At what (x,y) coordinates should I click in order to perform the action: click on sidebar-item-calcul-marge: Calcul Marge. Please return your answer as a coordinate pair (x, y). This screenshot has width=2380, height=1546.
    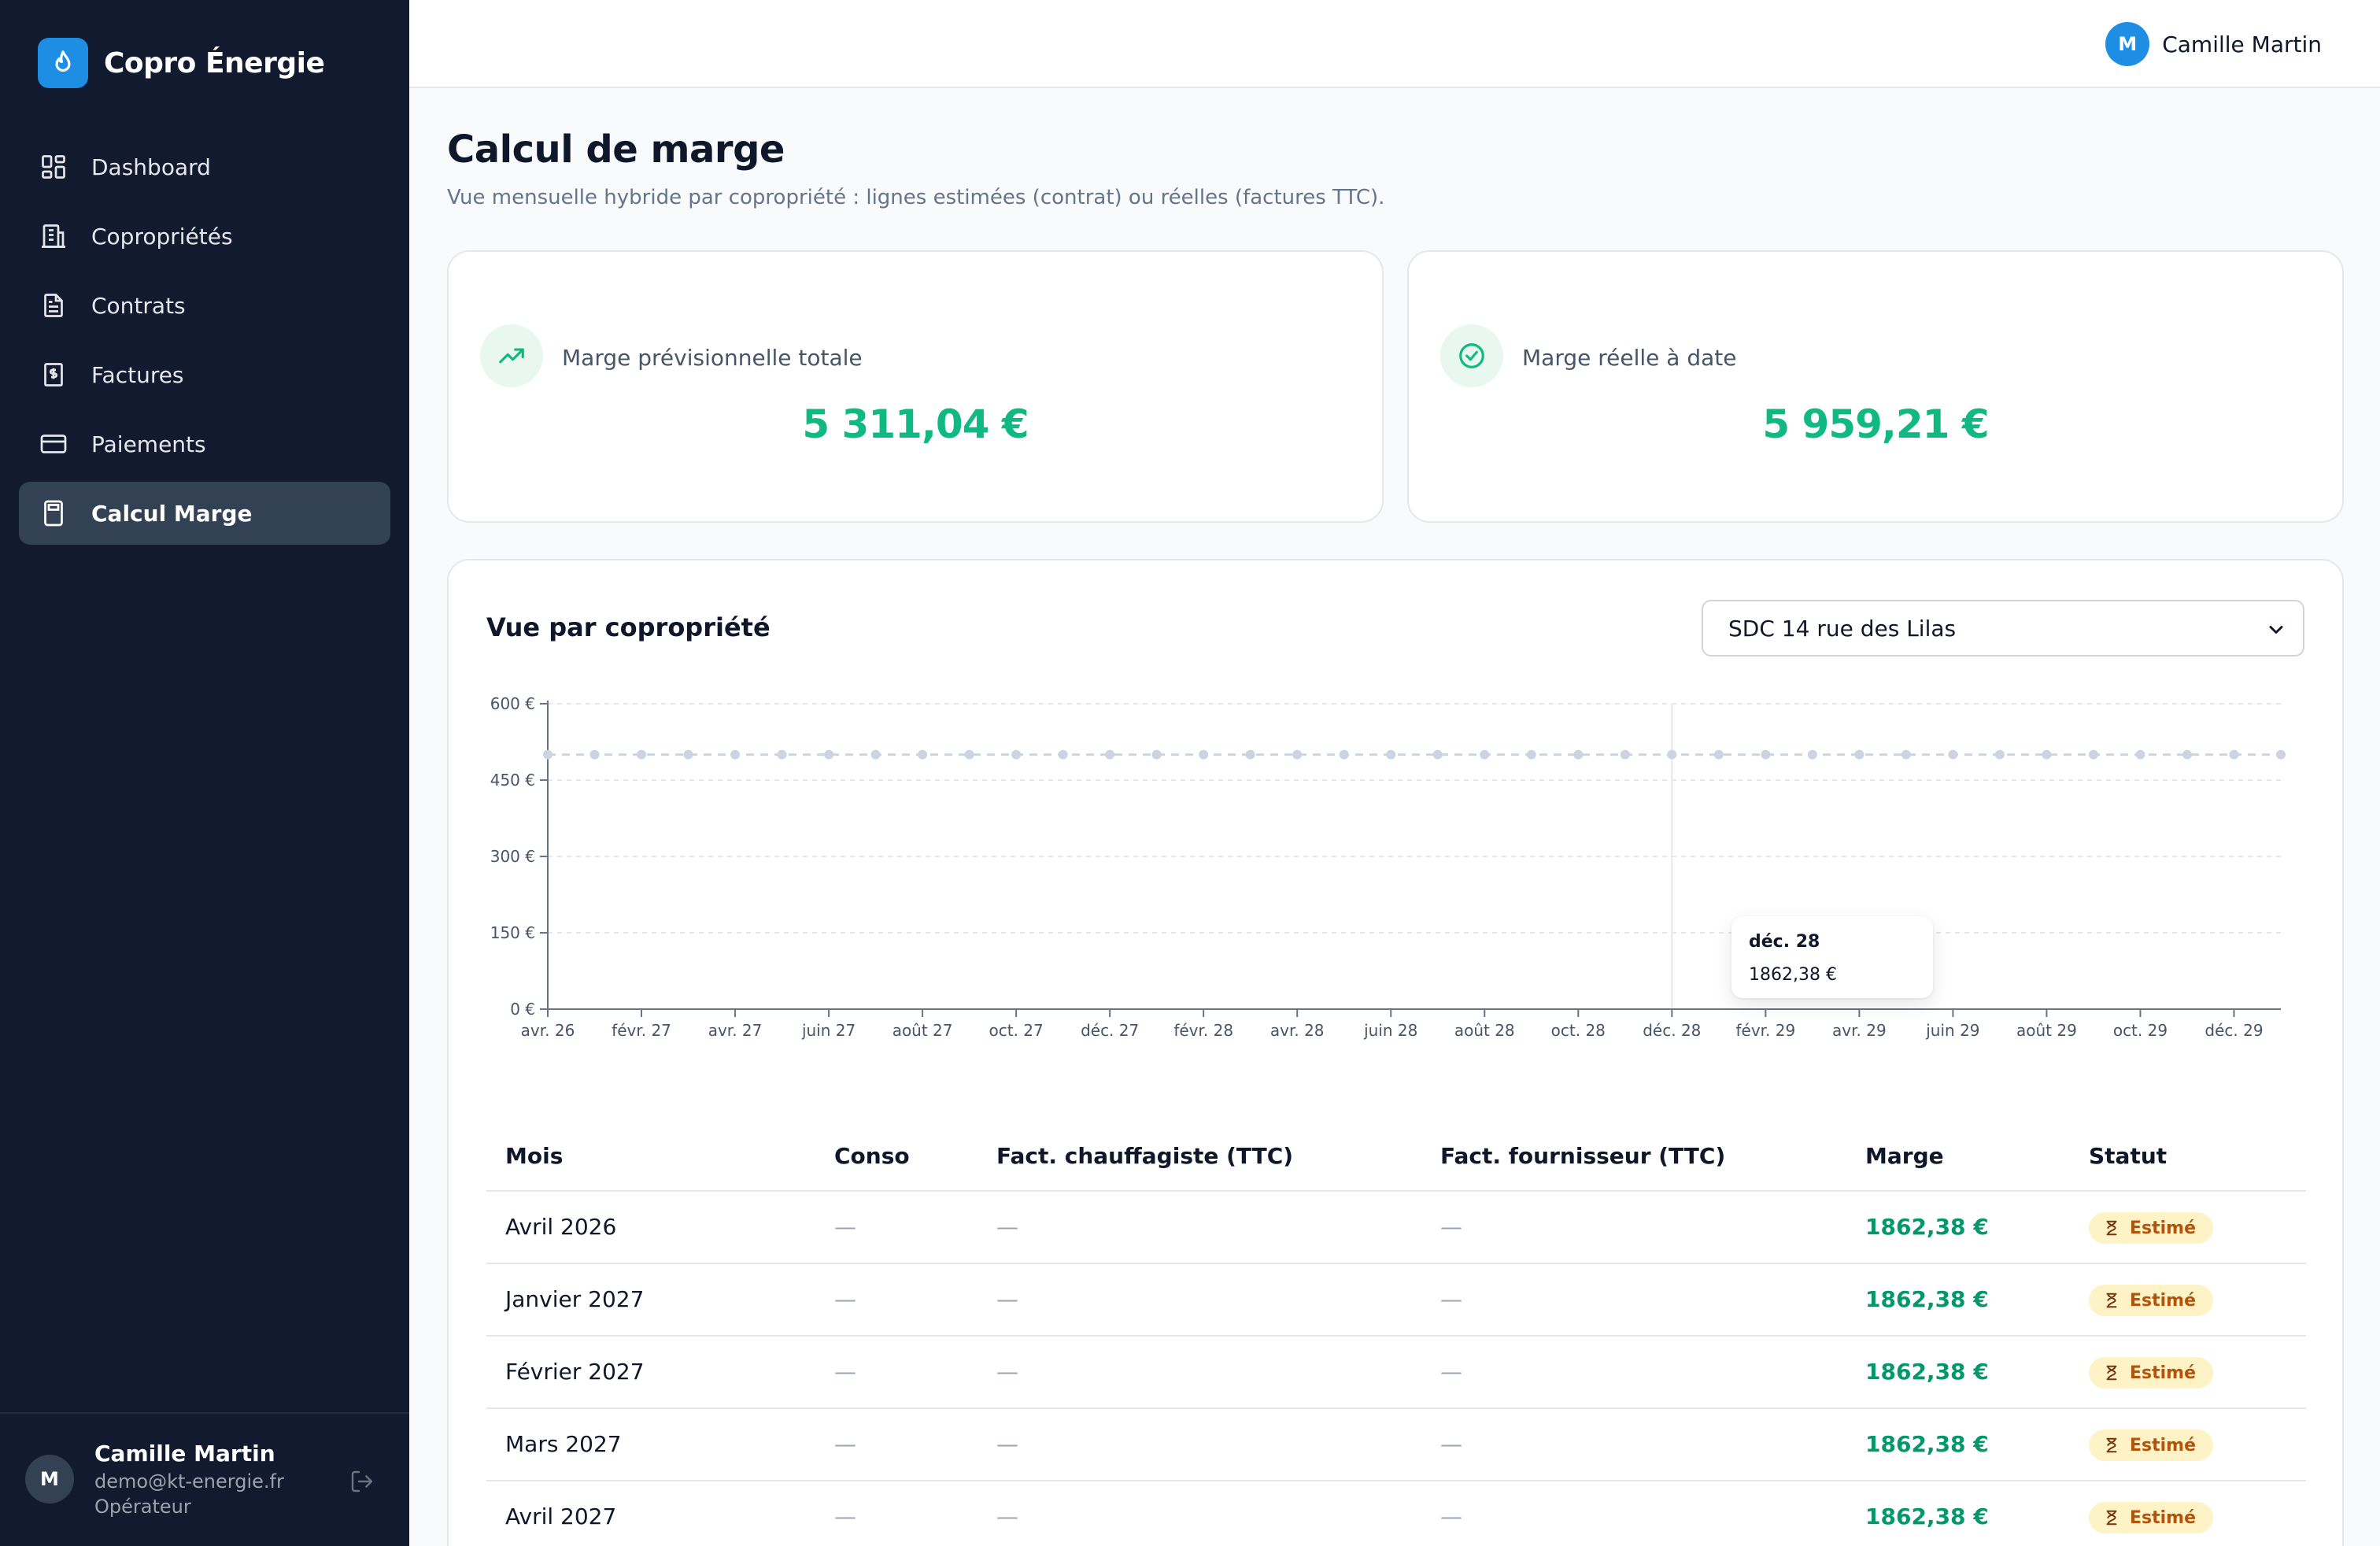
    Looking at the image, I should click on (204, 513).